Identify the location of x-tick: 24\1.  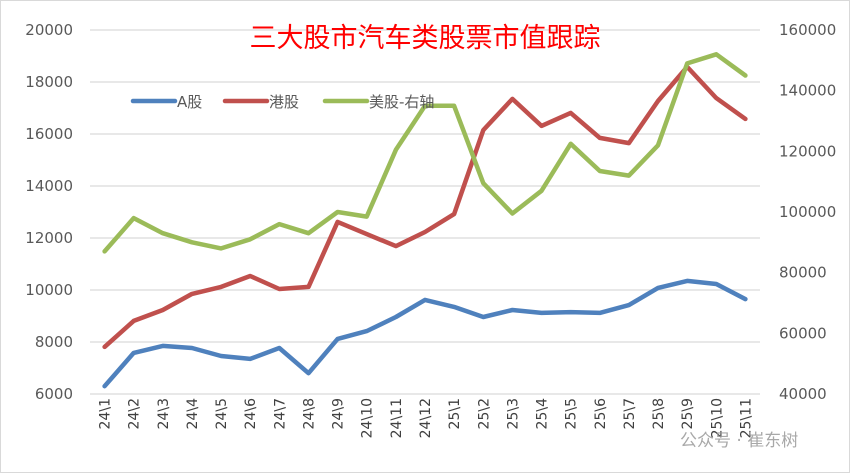
(106, 413).